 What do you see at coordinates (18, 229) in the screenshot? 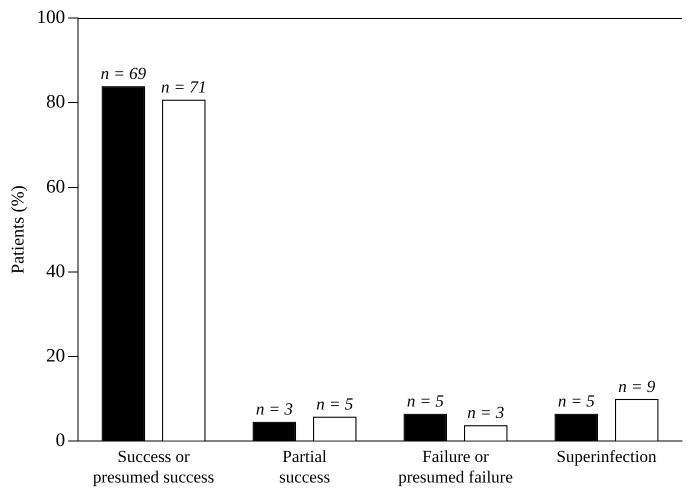
I see `y-axis-title: Patients (%)` at bounding box center [18, 229].